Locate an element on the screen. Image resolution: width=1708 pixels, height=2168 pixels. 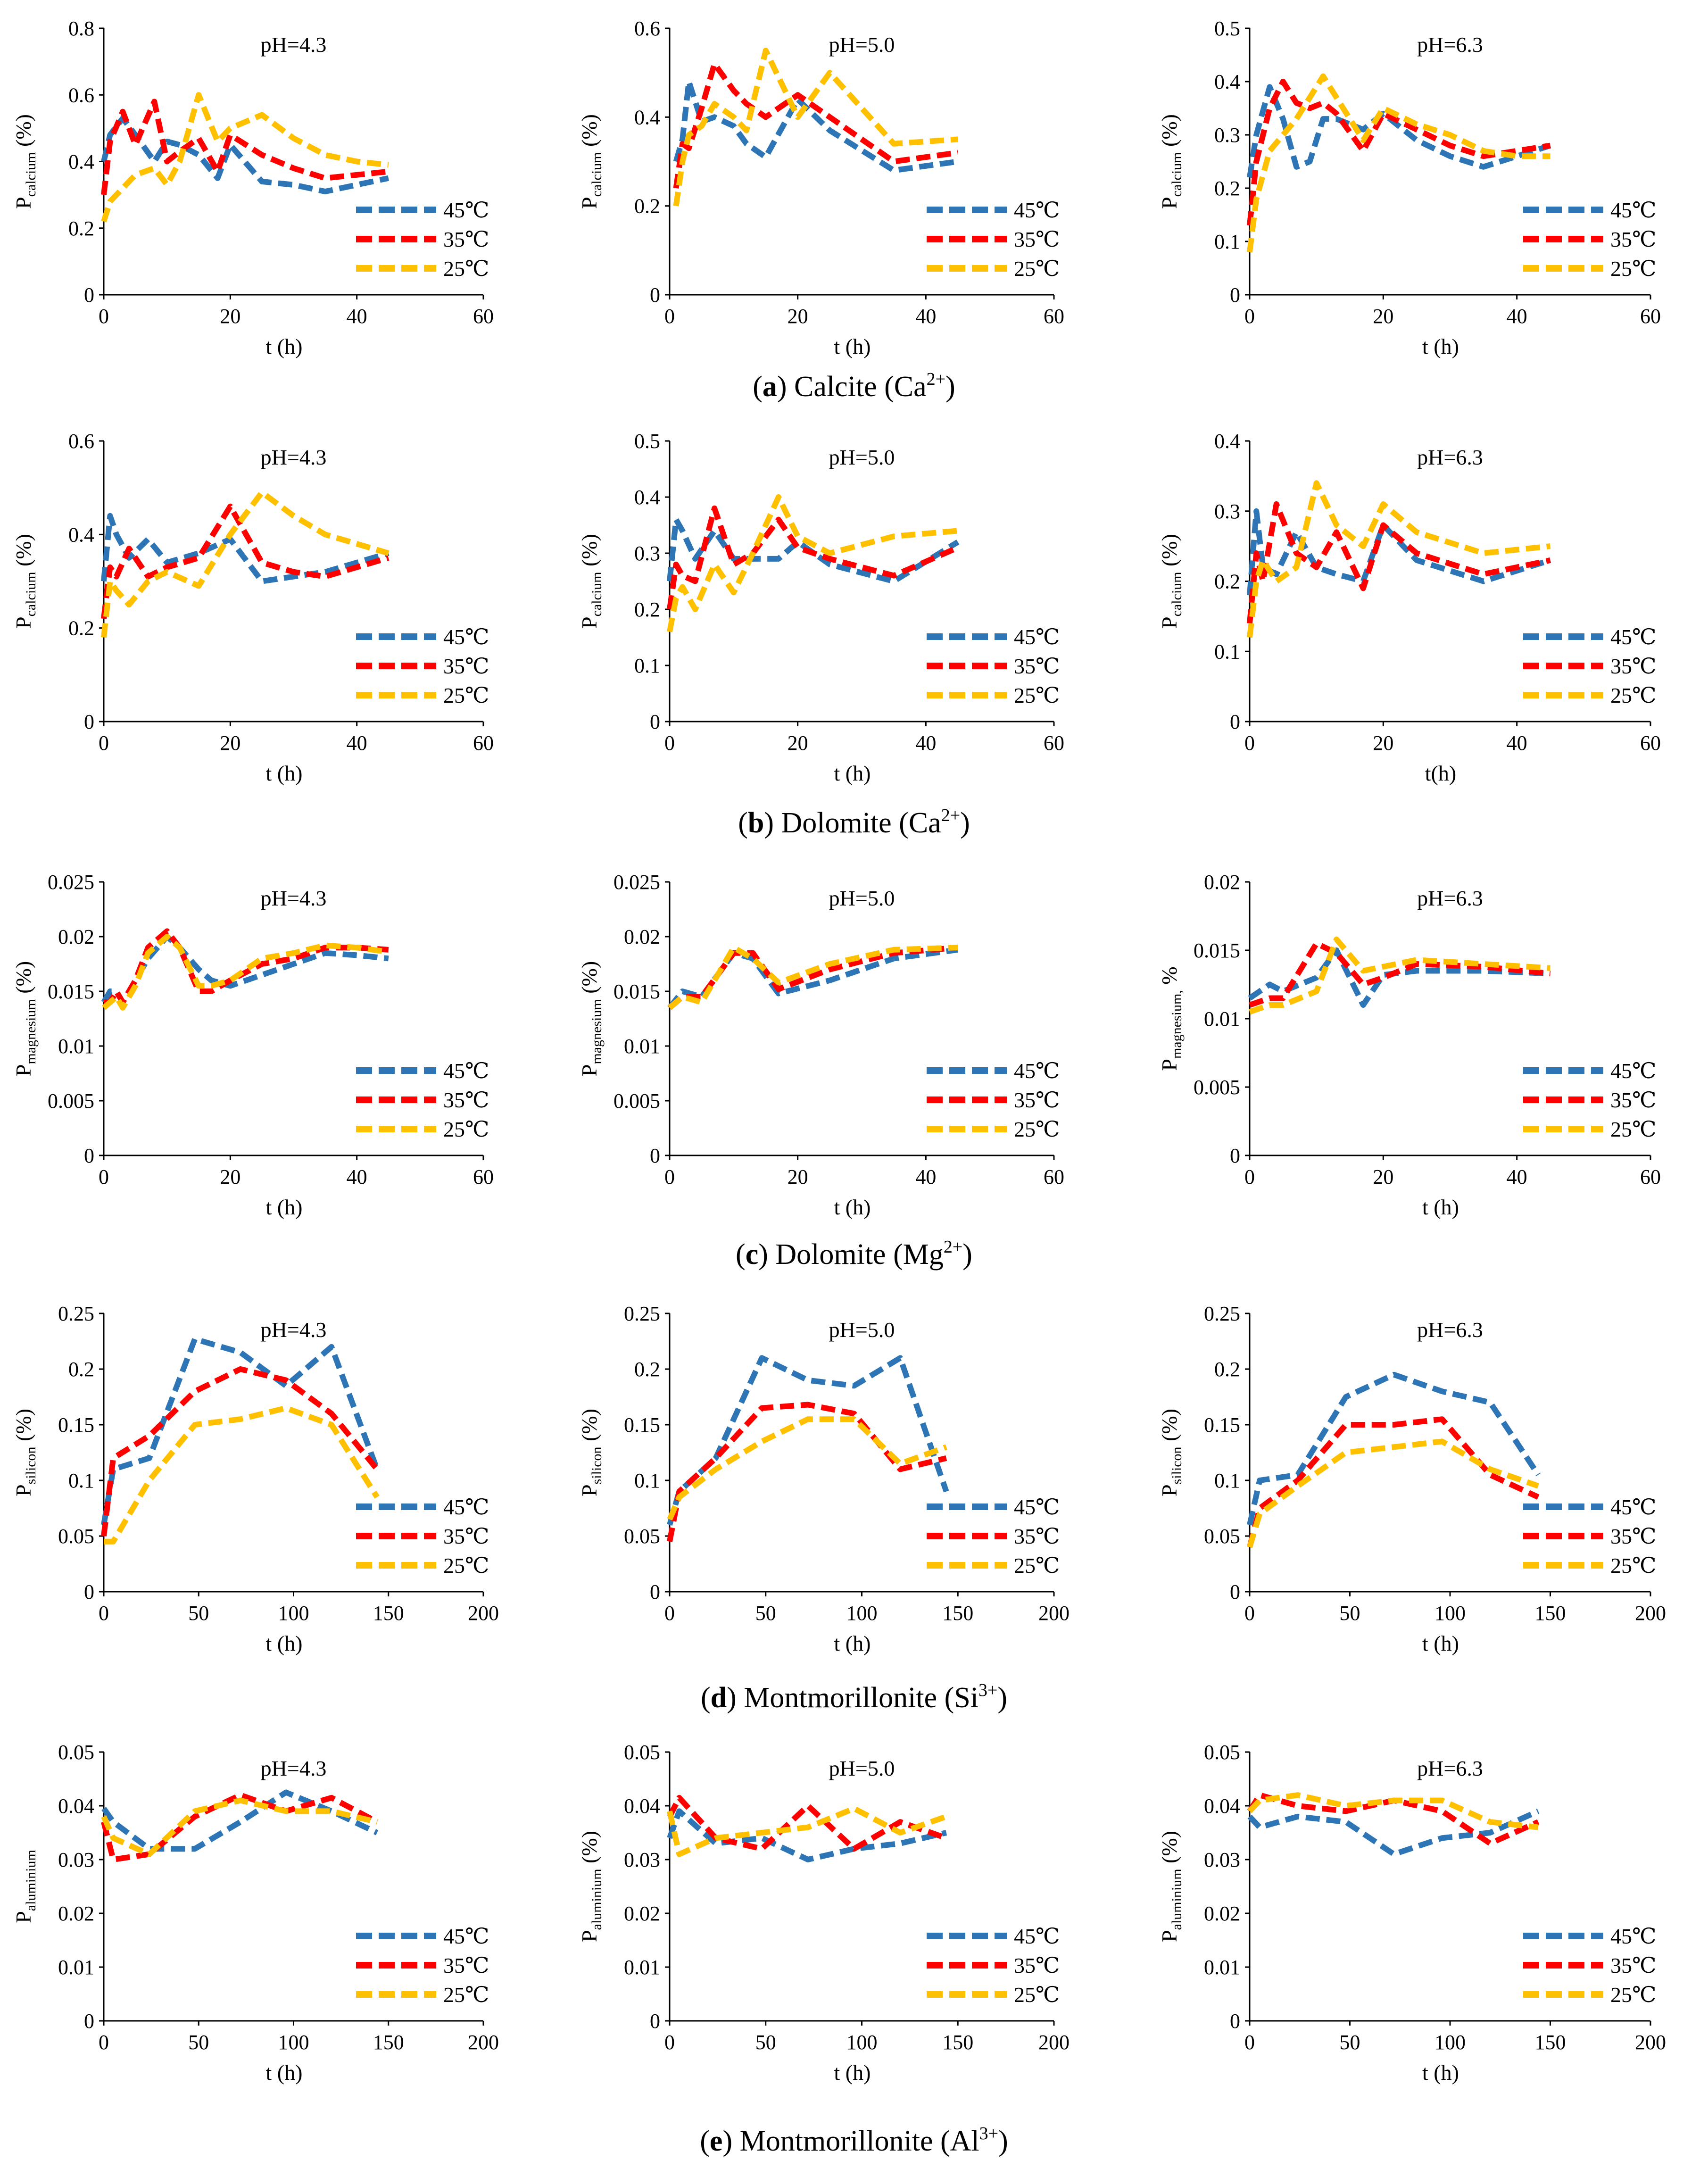
caption-b: (b) Dolomite (Ca2+) is located at coordinates (854, 823).